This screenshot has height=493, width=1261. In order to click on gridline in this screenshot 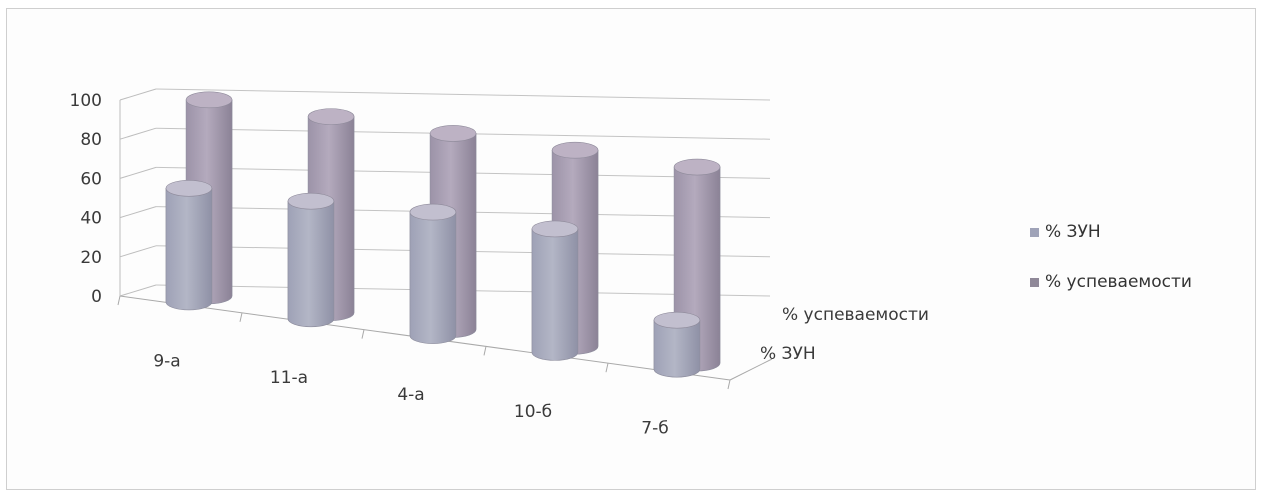, I will do `click(463, 94)`.